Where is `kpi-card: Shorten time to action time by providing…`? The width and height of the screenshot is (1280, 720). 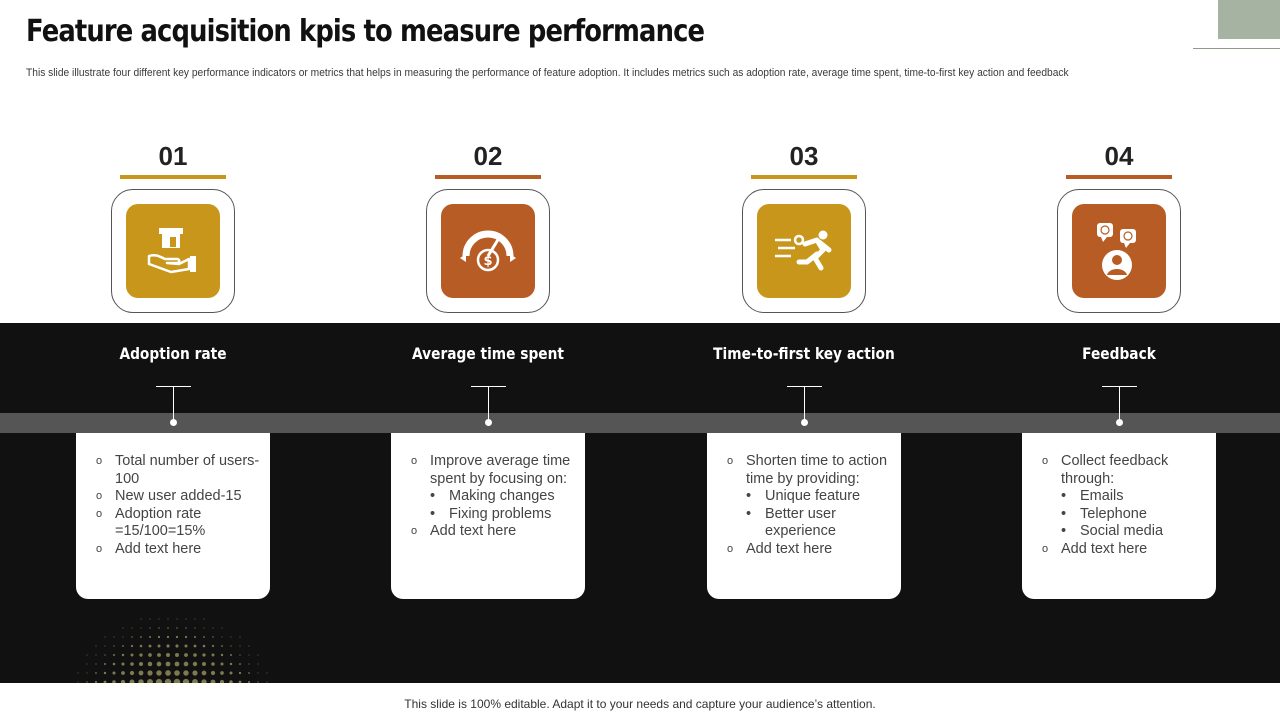 kpi-card: Shorten time to action time by providing… is located at coordinates (804, 516).